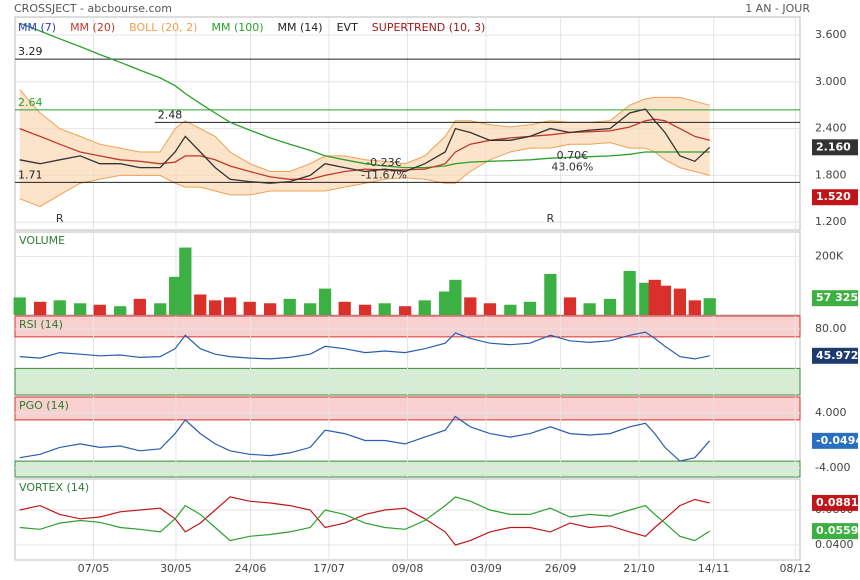 The width and height of the screenshot is (860, 580). Describe the element at coordinates (30, 174) in the screenshot. I see `level-label: 1.71` at that location.